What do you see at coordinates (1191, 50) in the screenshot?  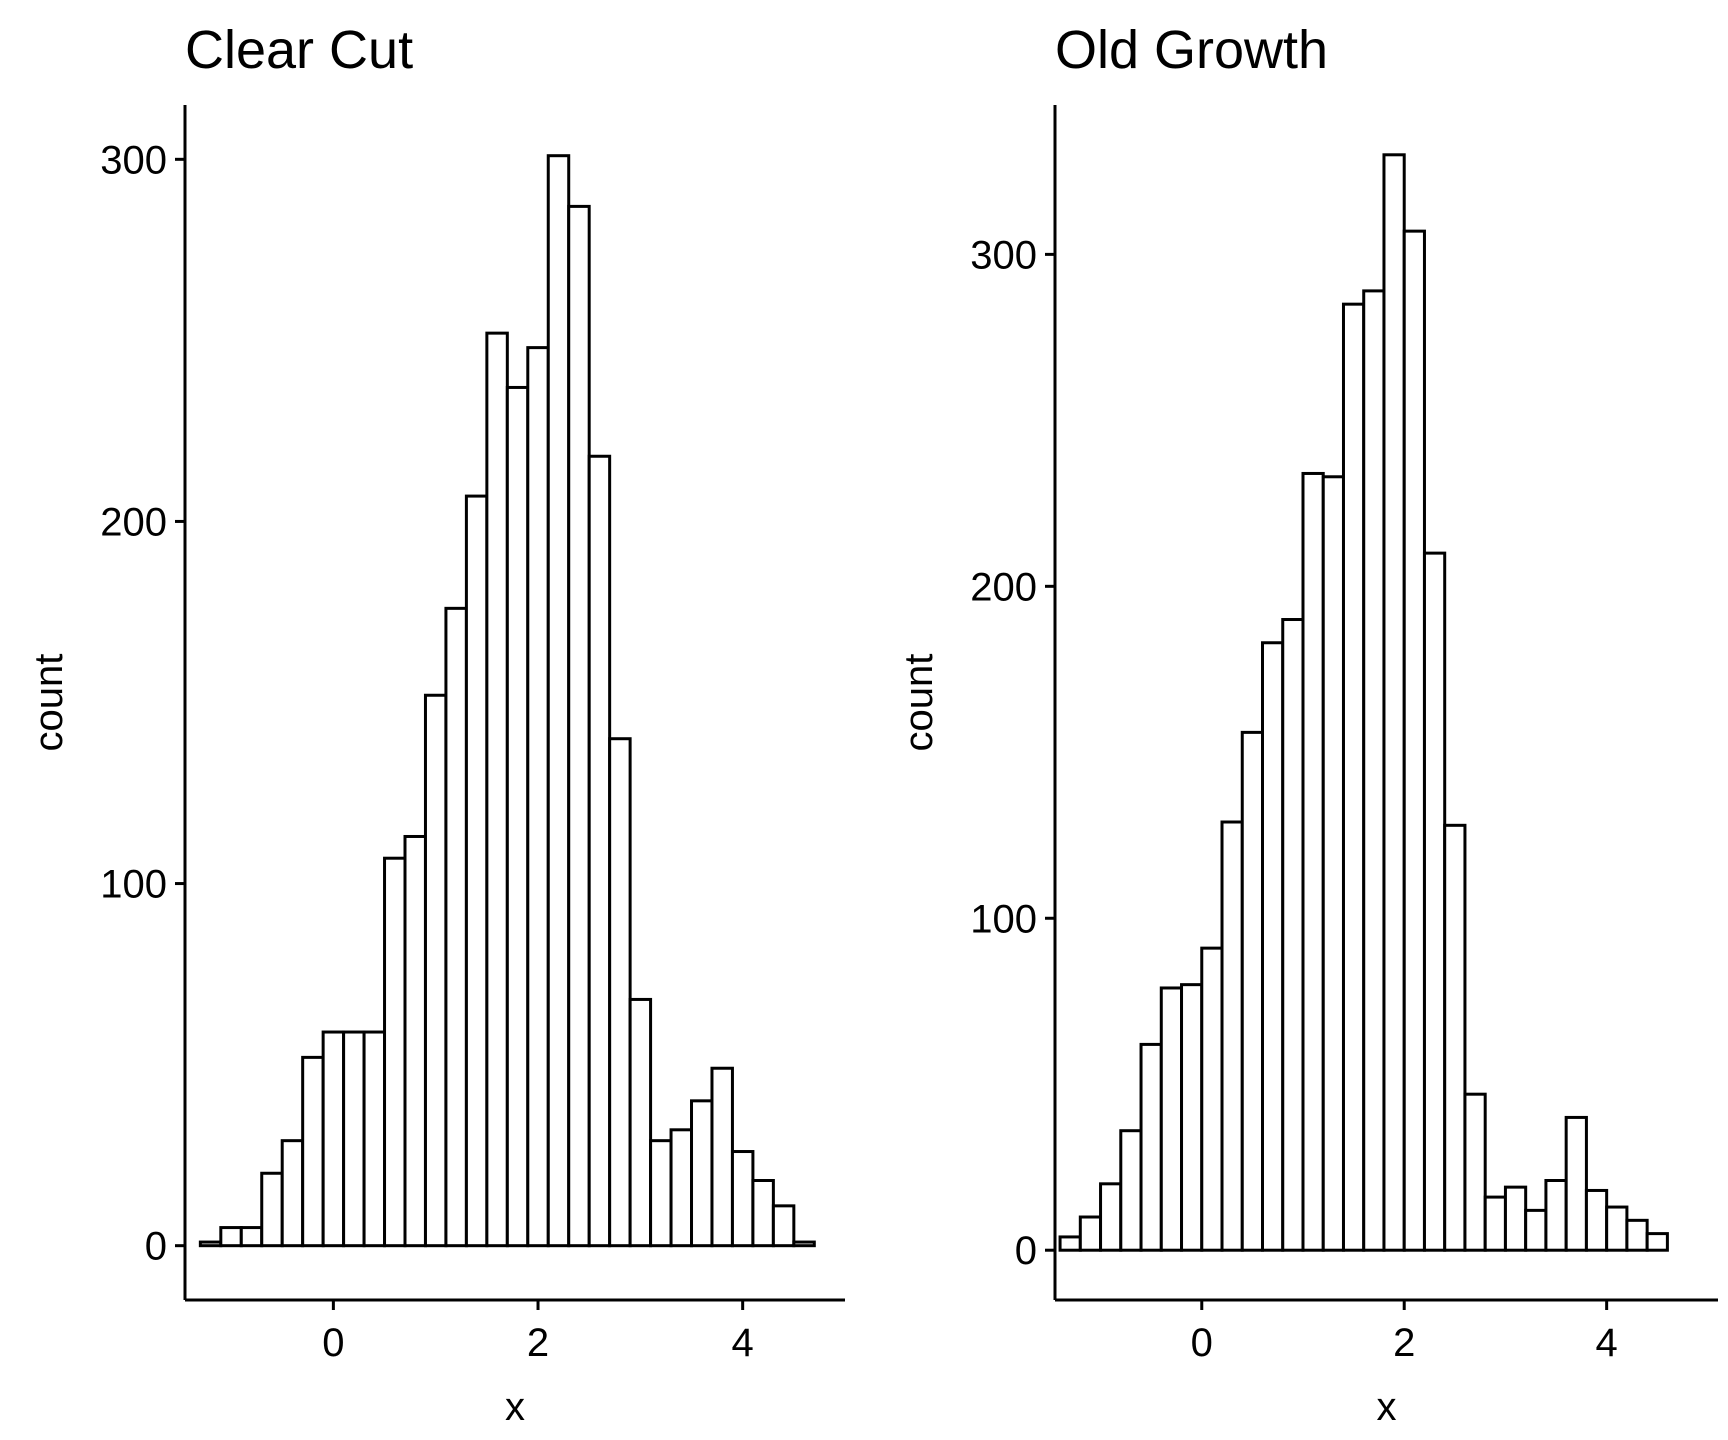 I see `panel-title: Old Growth` at bounding box center [1191, 50].